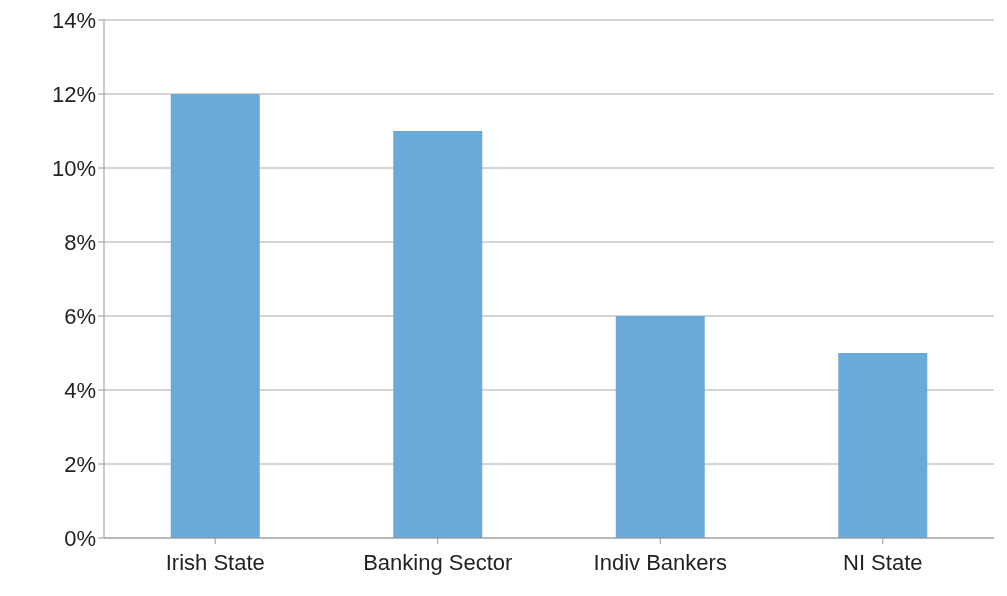 This screenshot has height=596, width=1007. What do you see at coordinates (660, 562) in the screenshot?
I see `x-tick-label: Indiv Bankers` at bounding box center [660, 562].